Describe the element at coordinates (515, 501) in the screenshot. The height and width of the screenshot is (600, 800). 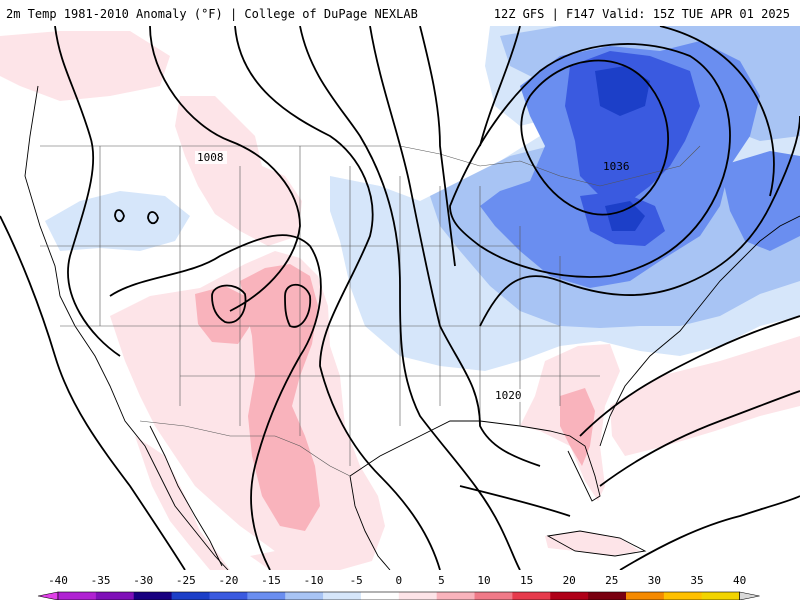
I see `isobar-caribbean` at that location.